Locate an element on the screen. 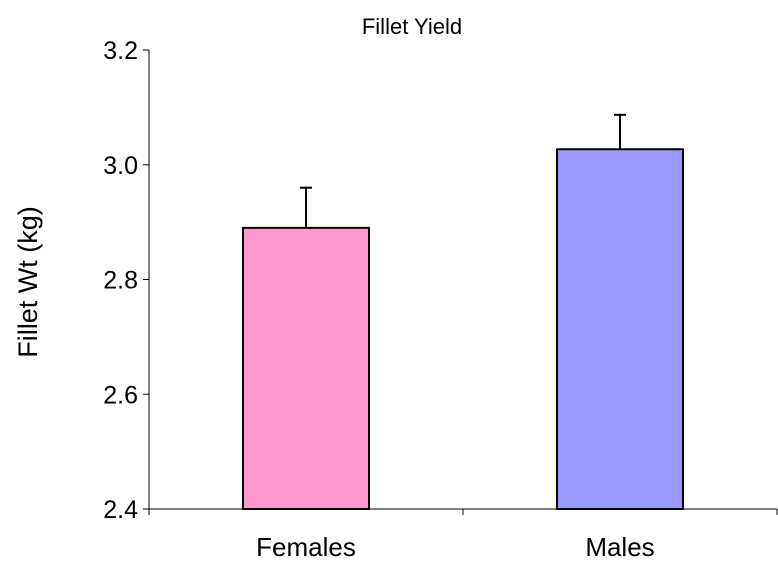 This screenshot has width=778, height=571. bar-males is located at coordinates (620, 329).